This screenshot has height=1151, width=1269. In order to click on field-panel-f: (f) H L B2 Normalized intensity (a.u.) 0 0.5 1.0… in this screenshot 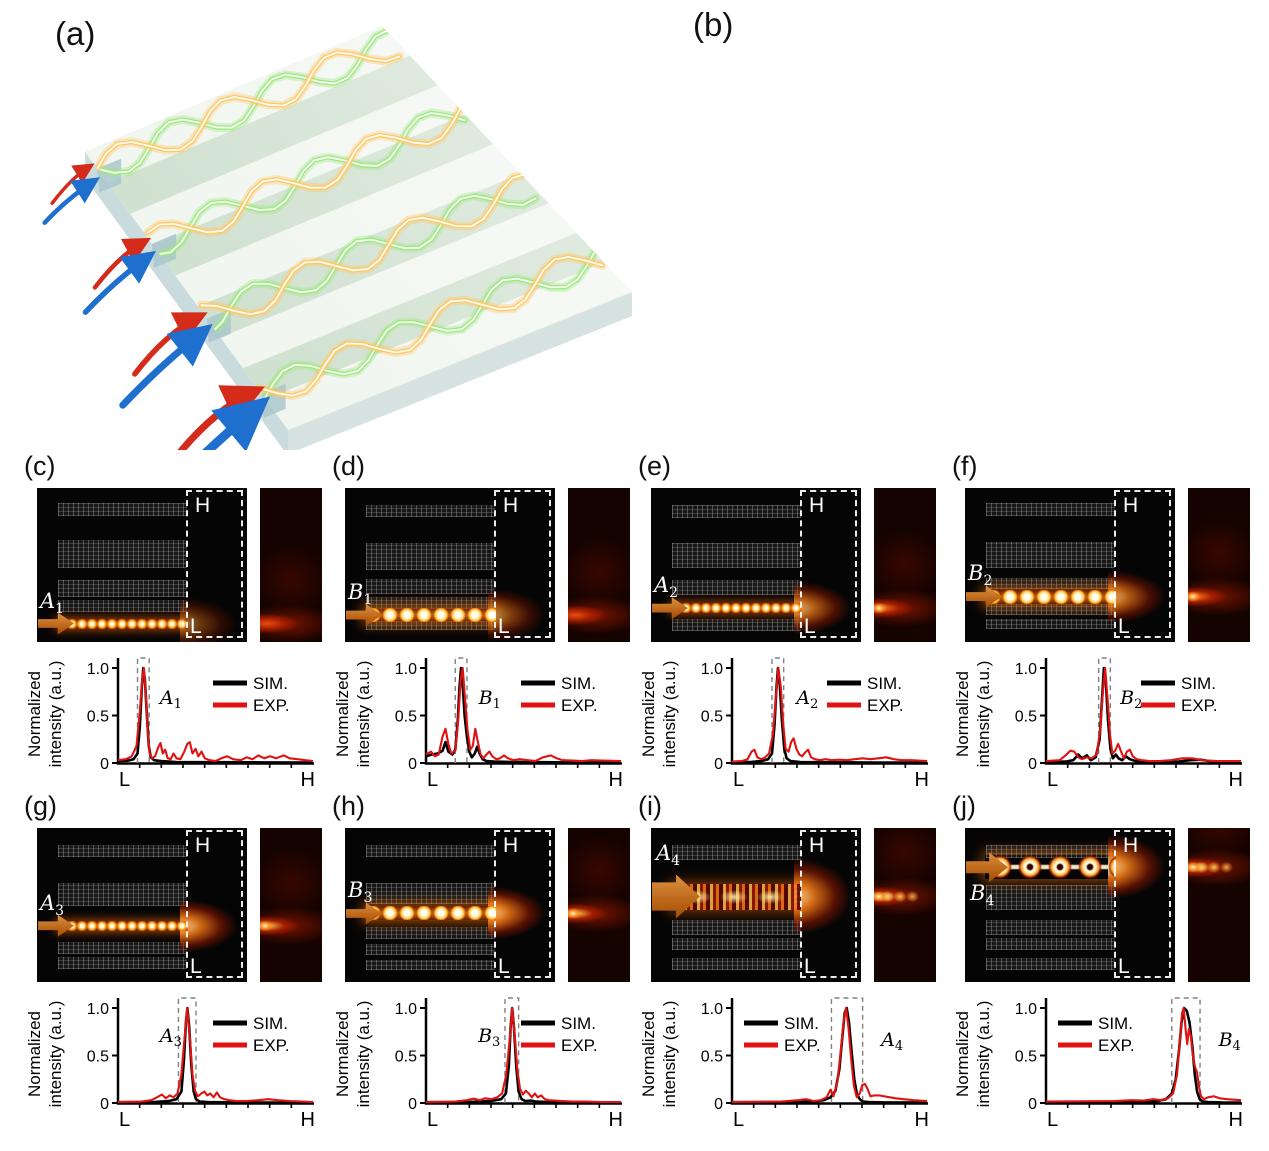, I will do `click(1103, 623)`.